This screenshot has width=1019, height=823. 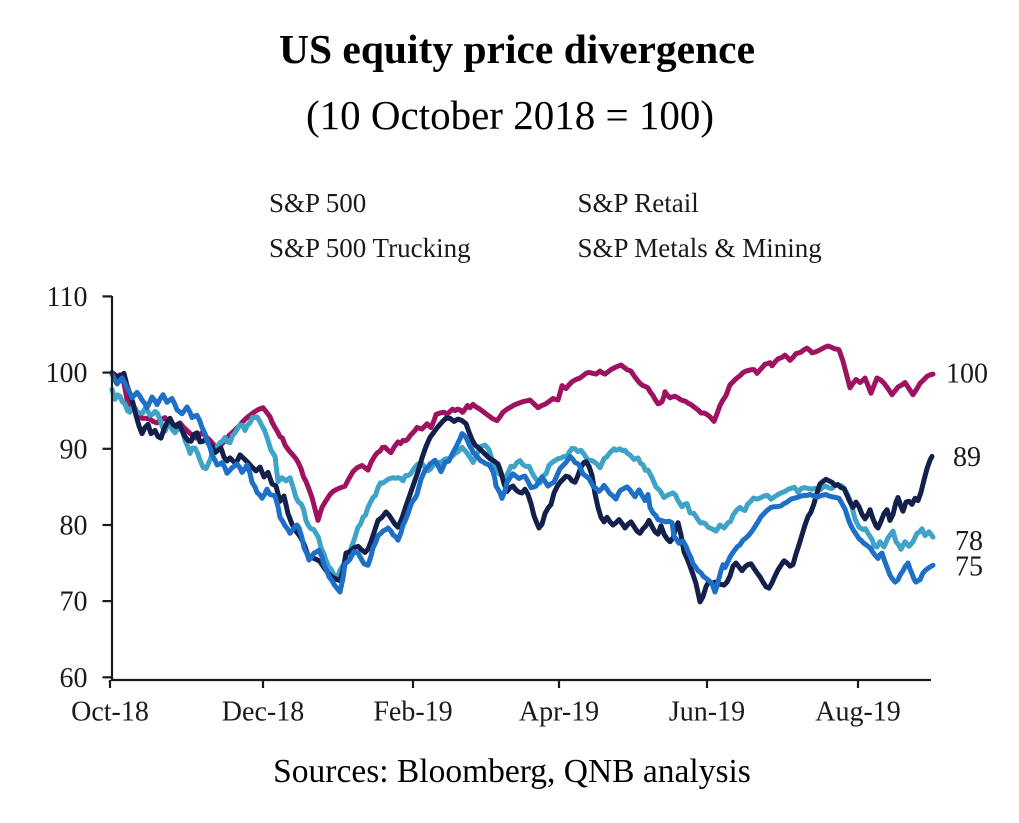 What do you see at coordinates (74, 678) in the screenshot?
I see `svg-text: 60` at bounding box center [74, 678].